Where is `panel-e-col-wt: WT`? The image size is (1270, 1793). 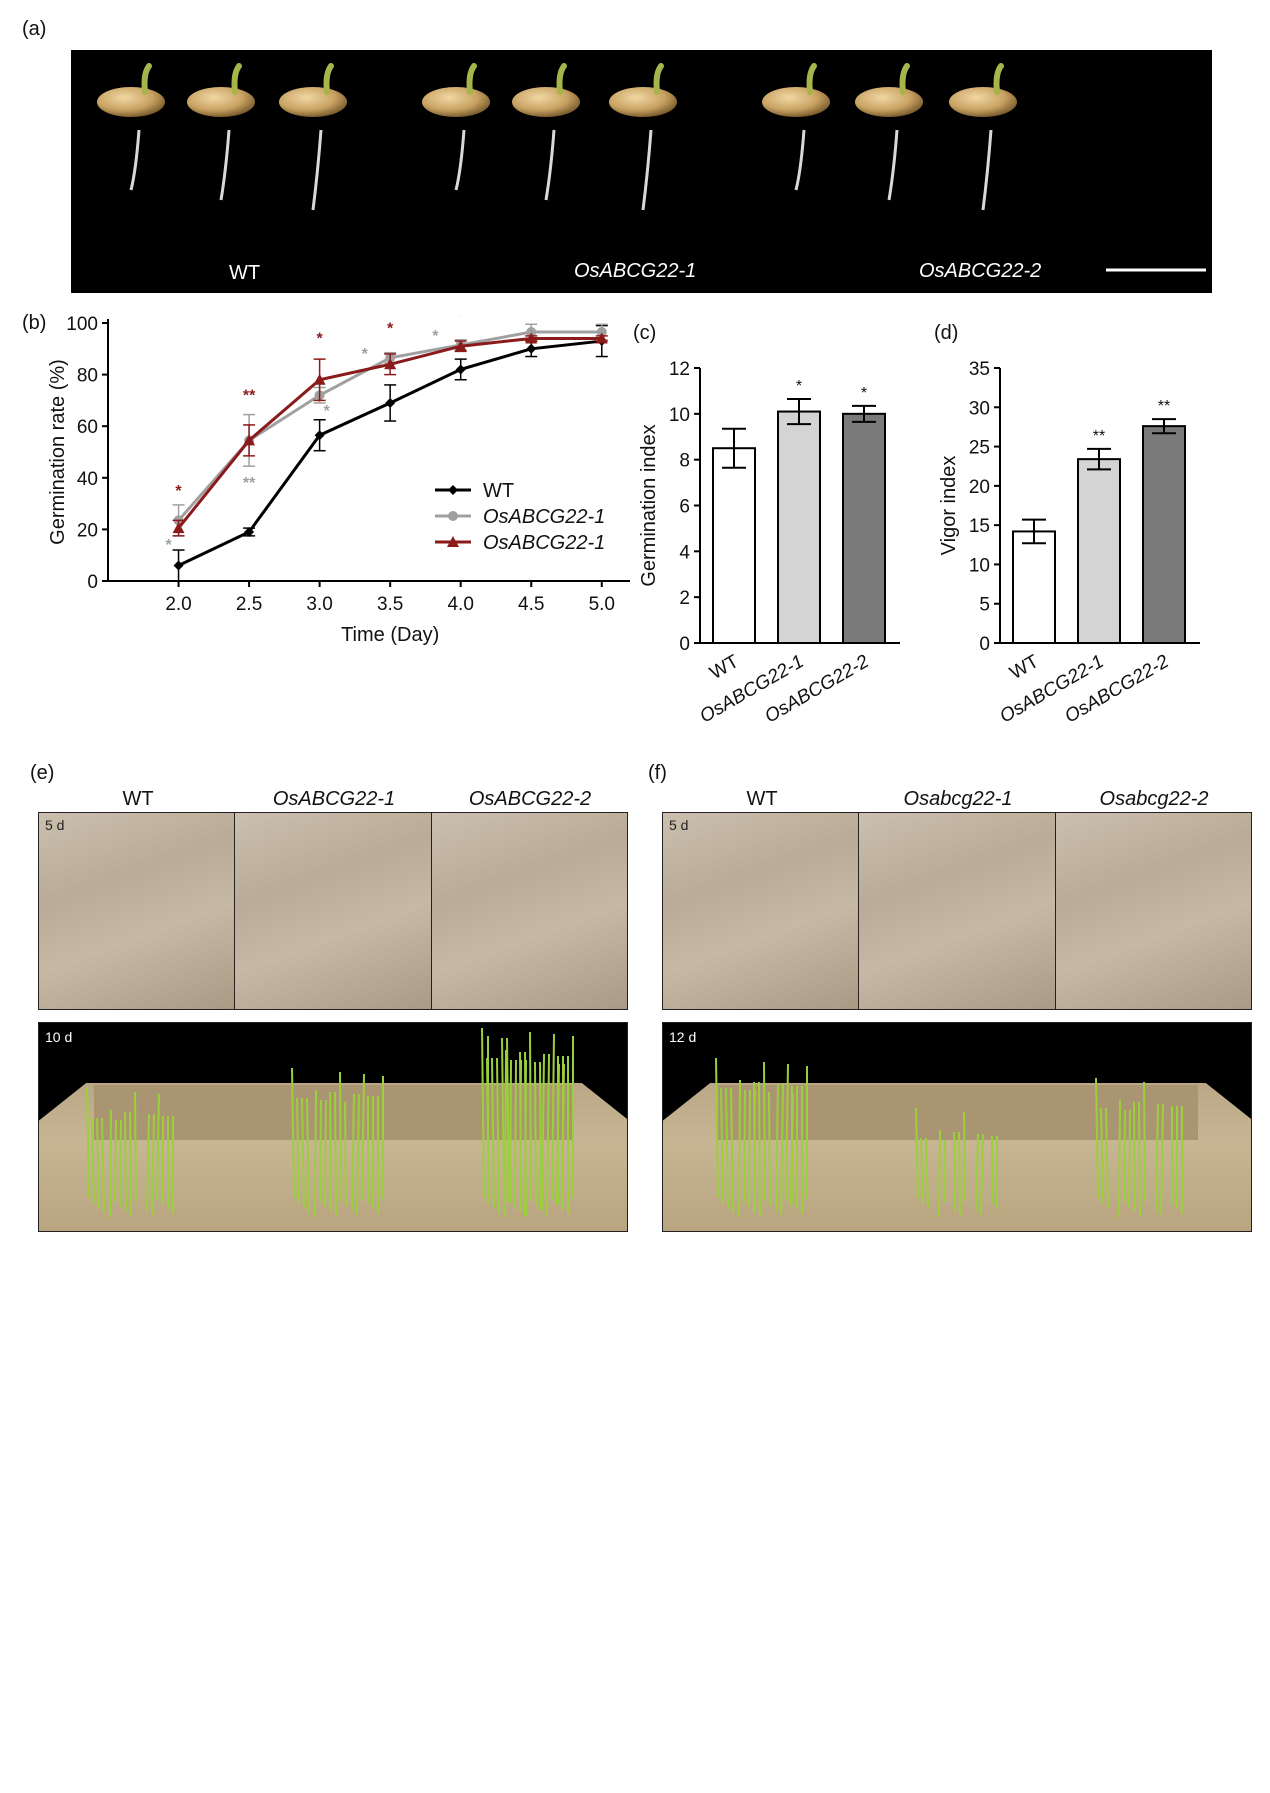
panel-e-col-wt: WT is located at coordinates (138, 799).